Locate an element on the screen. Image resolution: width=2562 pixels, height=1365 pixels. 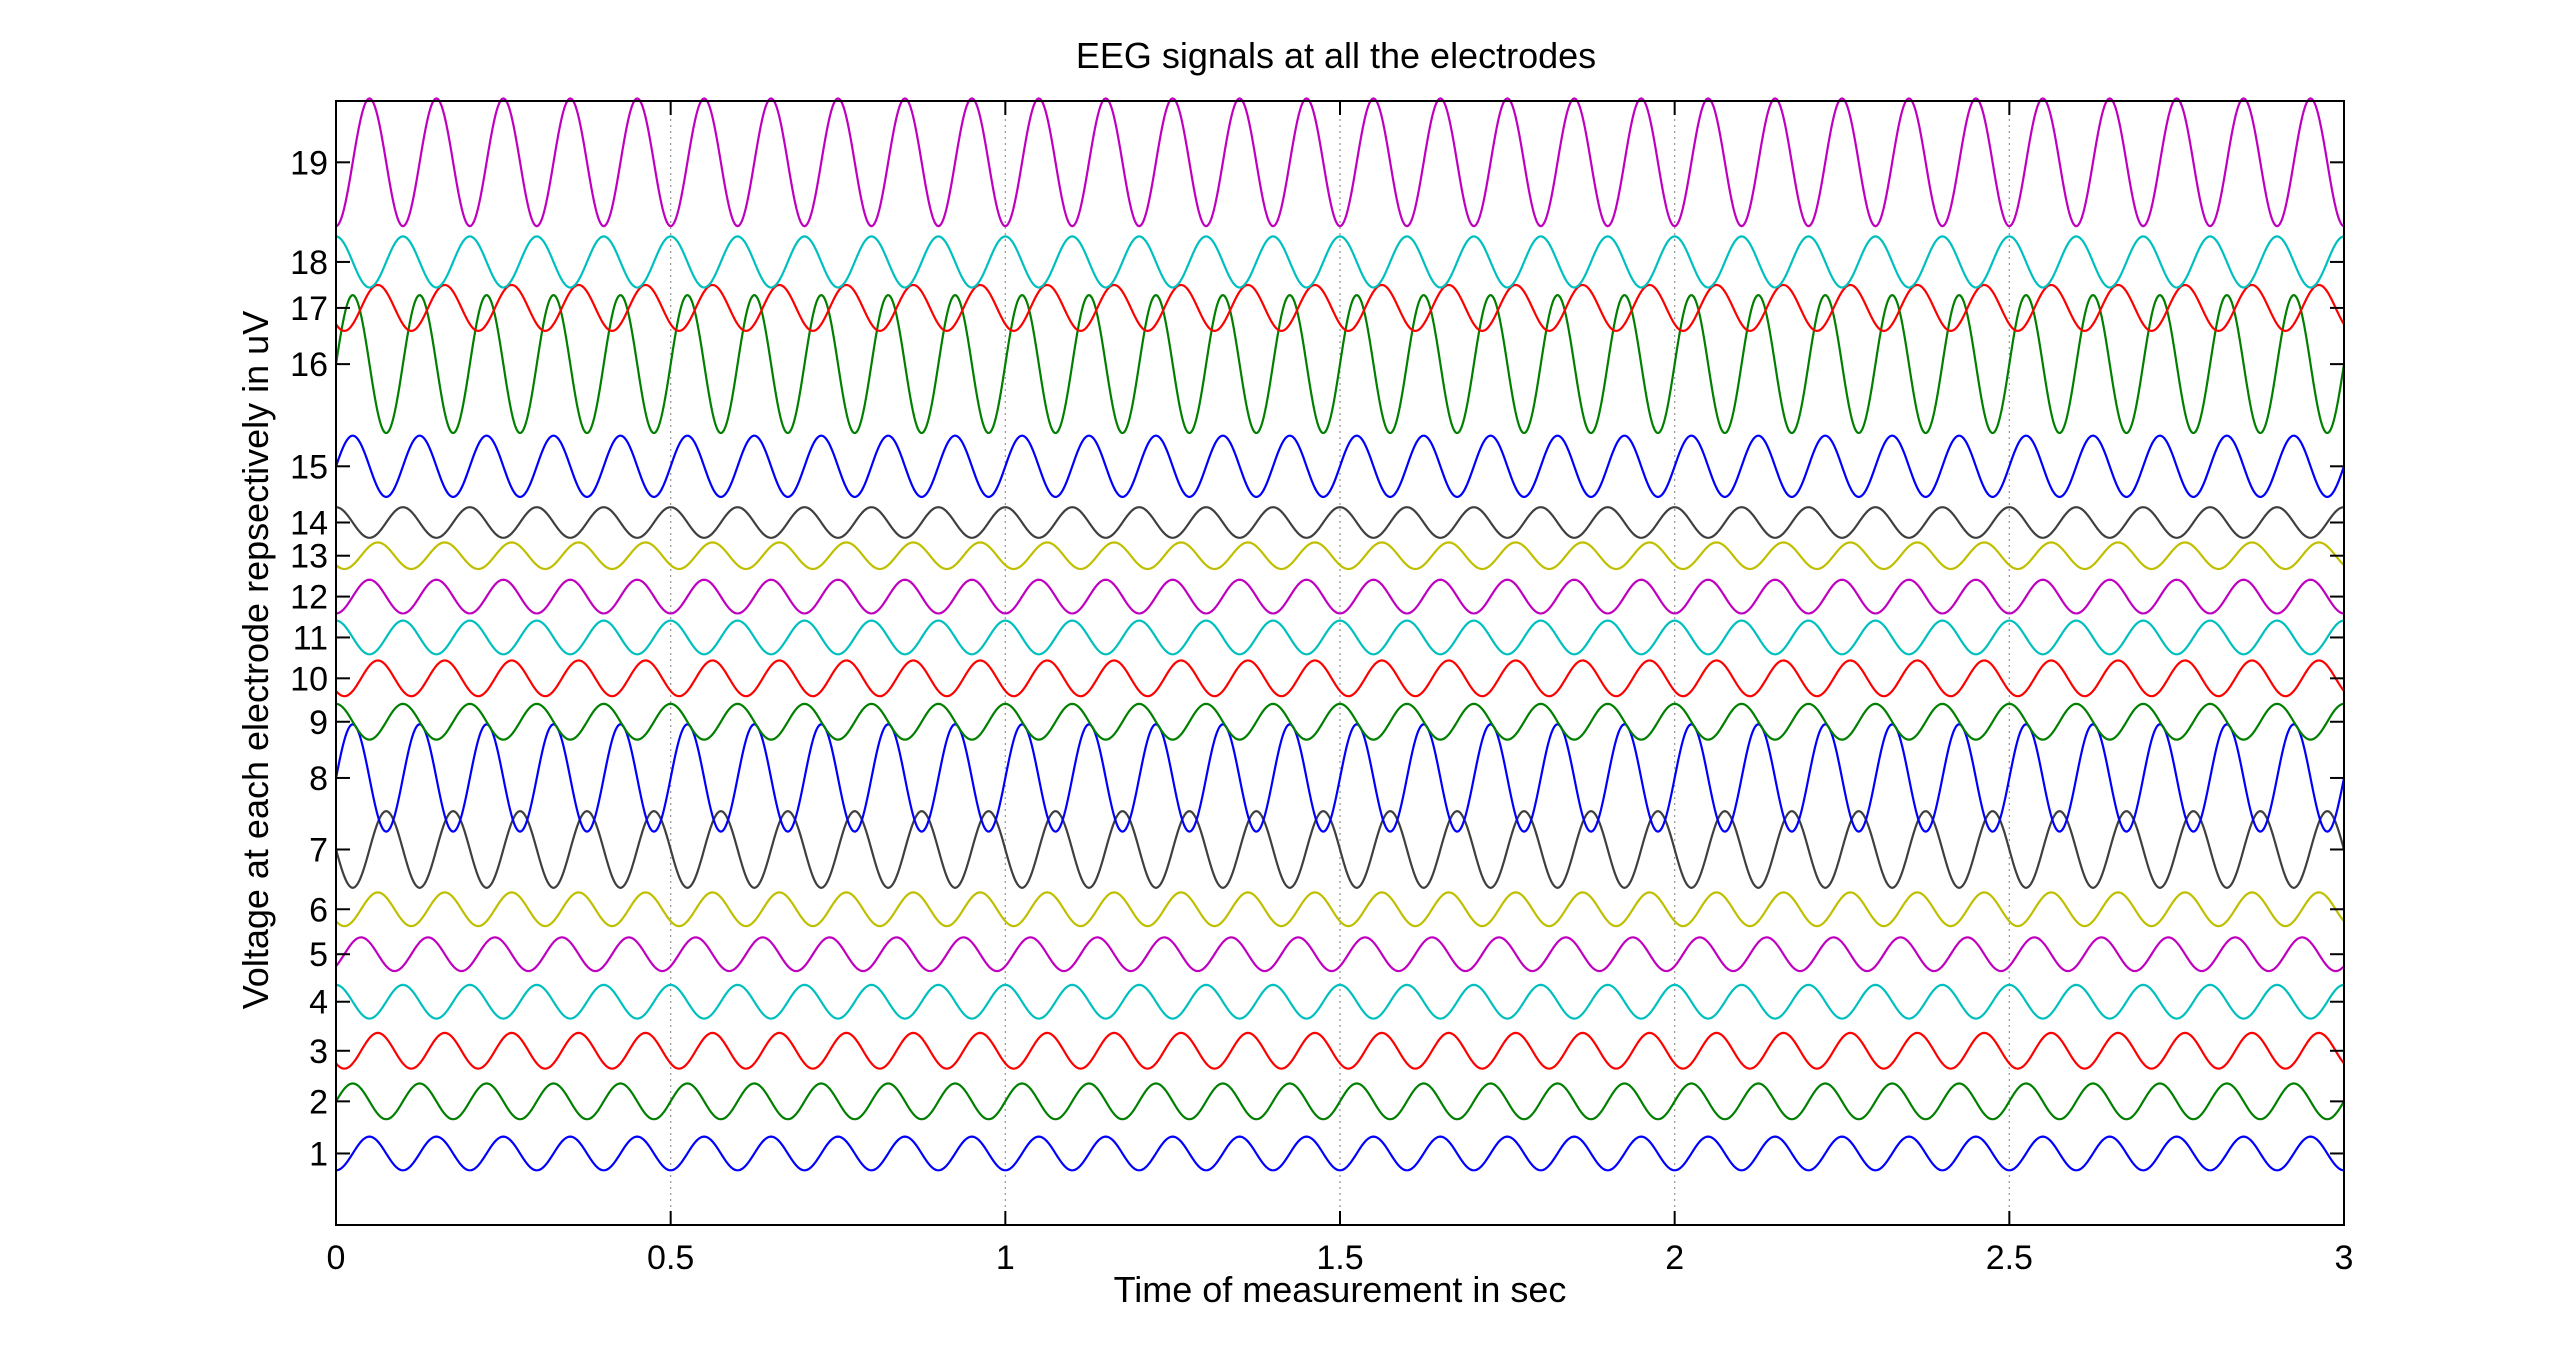
y-tick-label: 2 is located at coordinates (318, 1102).